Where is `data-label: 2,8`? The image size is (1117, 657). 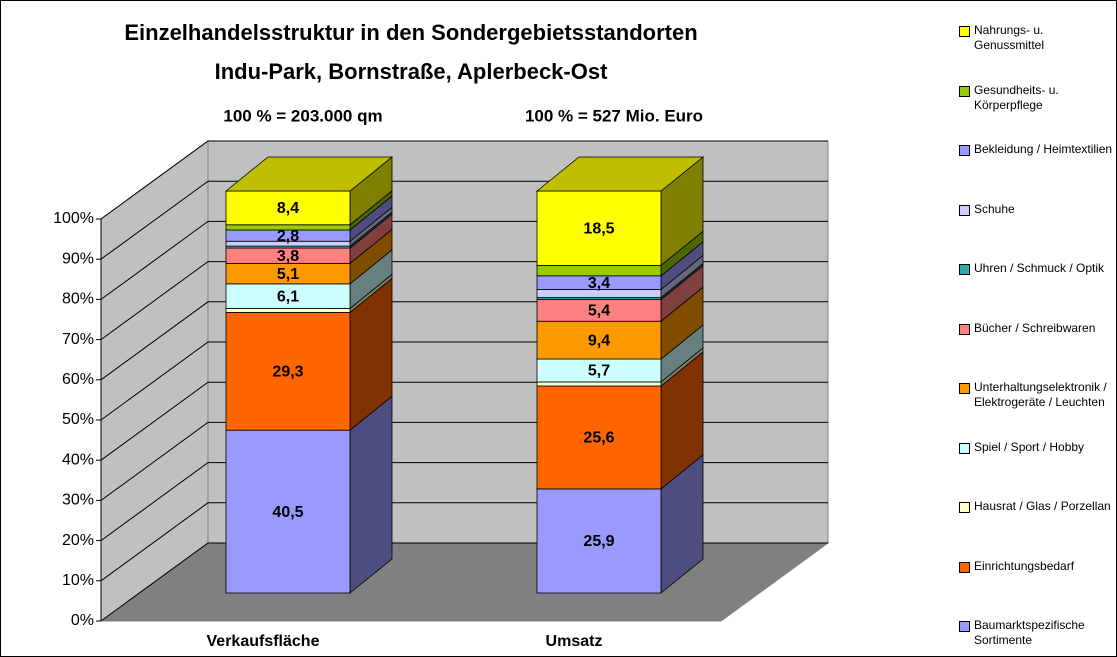 data-label: 2,8 is located at coordinates (288, 236).